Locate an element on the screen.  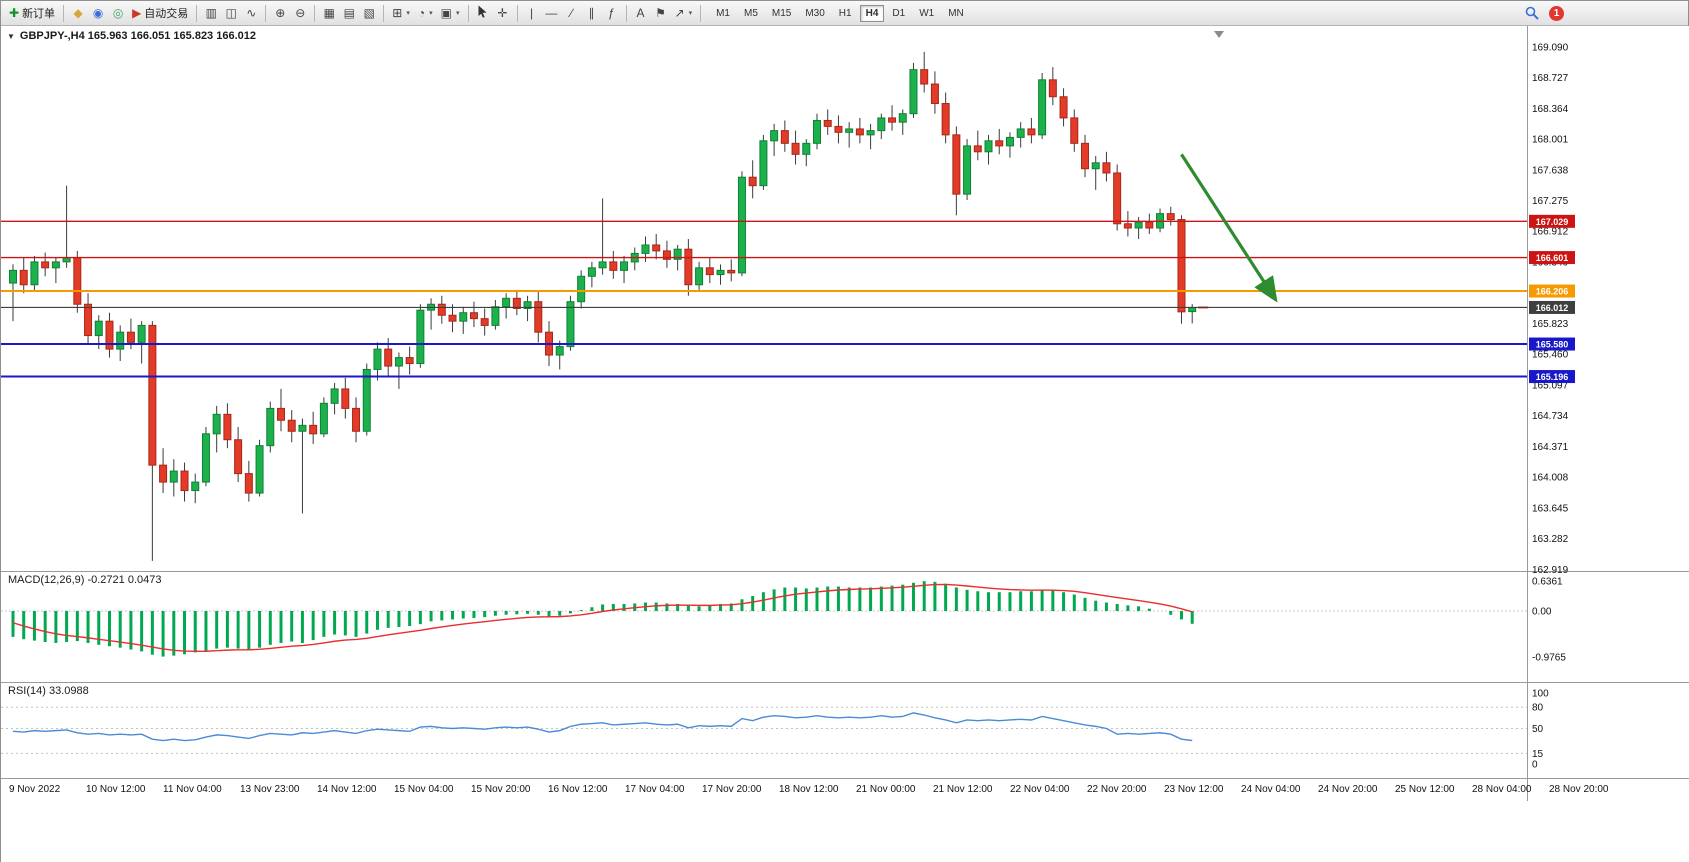
timeframe-h4-button: H4 is located at coordinates (872, 13).